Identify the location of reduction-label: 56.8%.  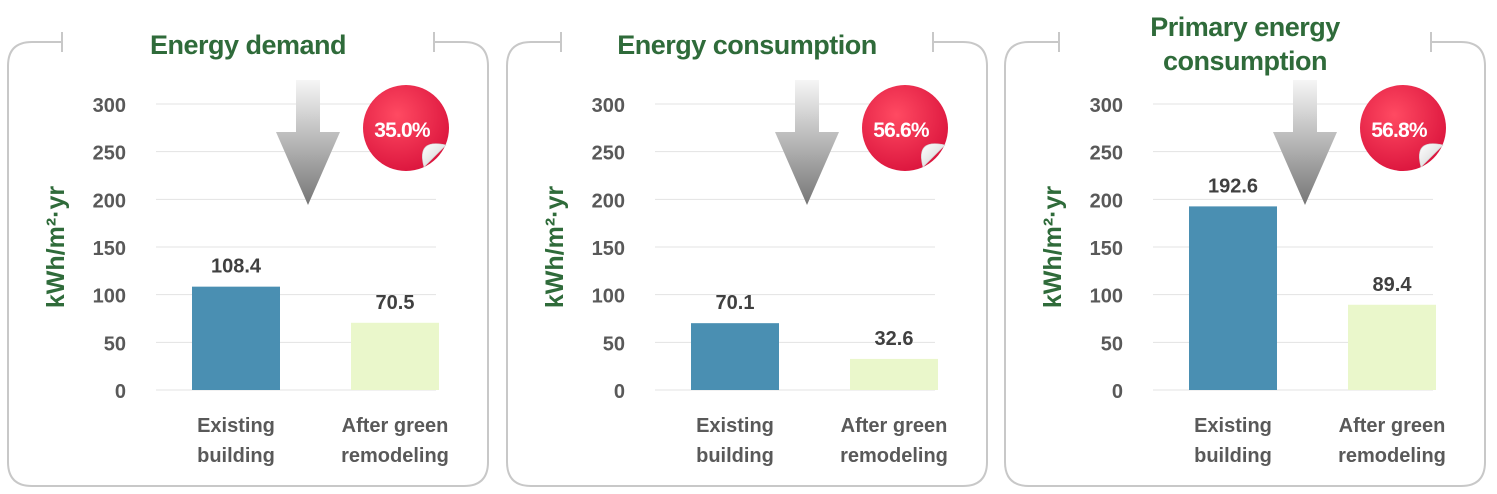
(1399, 130).